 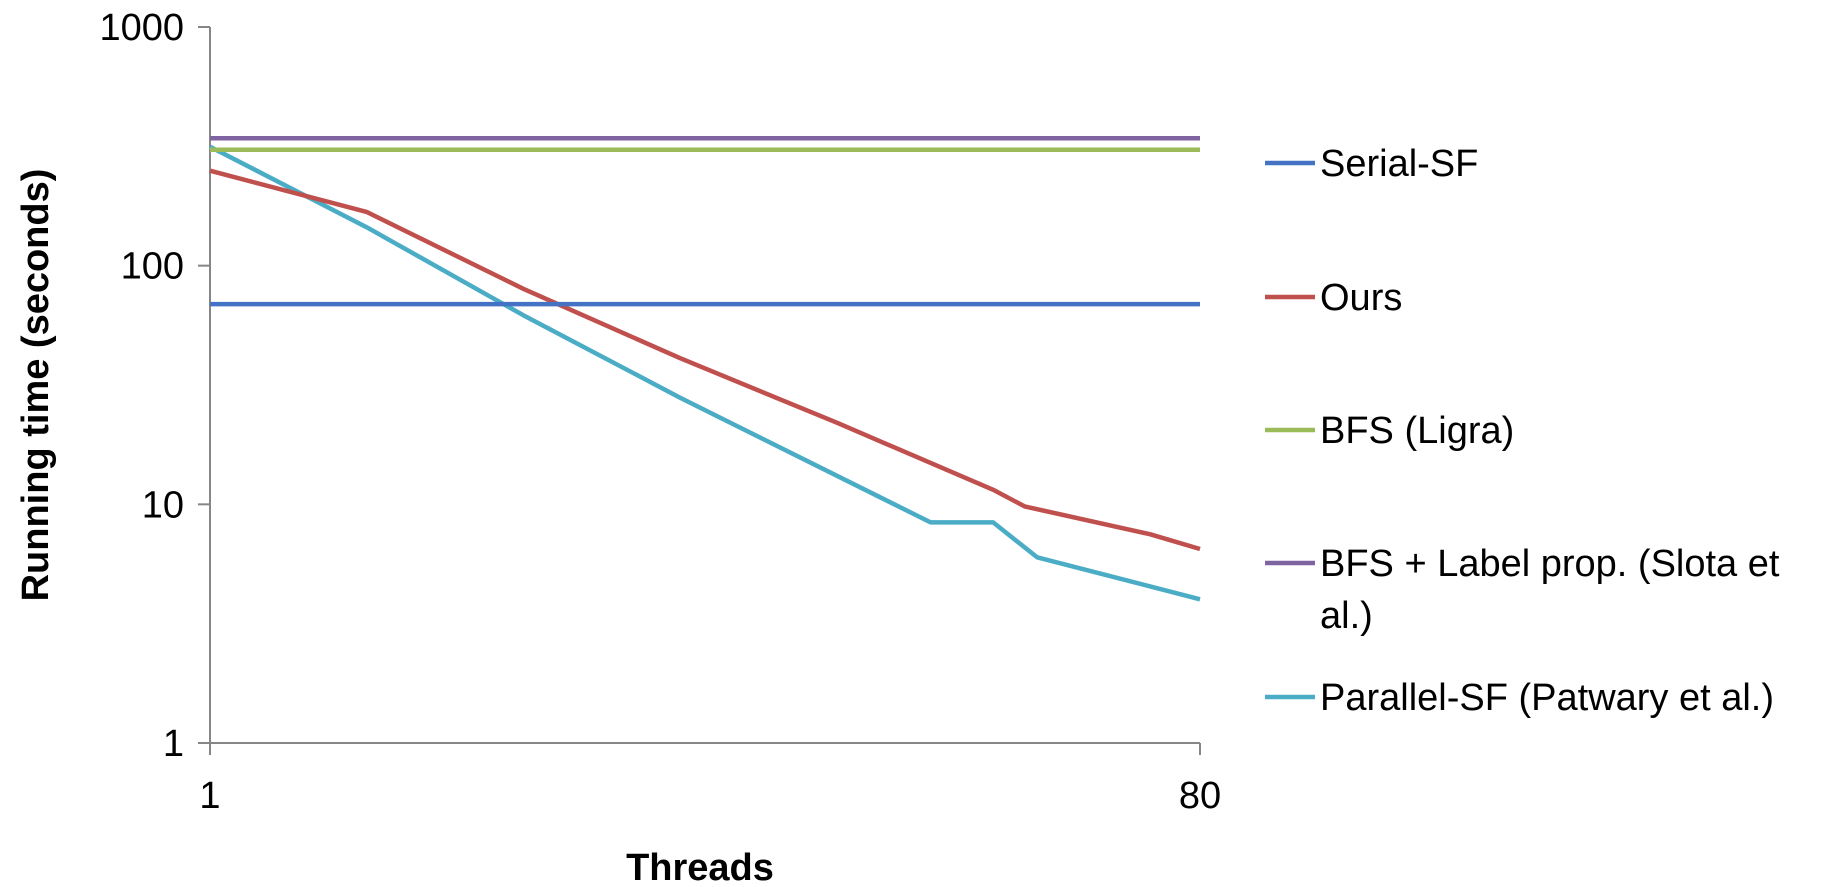 I want to click on legend-item-serial-sf: Serial-SF, so click(x=1371, y=164).